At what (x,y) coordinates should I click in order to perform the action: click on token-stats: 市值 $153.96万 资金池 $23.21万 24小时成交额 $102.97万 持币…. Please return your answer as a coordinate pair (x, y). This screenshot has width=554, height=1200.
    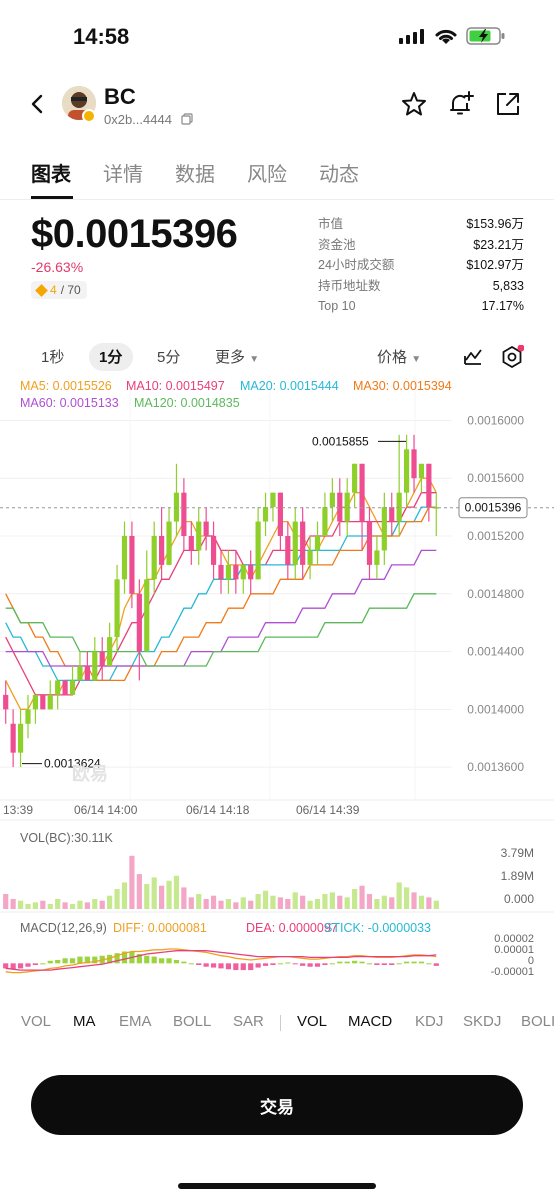
    Looking at the image, I should click on (421, 265).